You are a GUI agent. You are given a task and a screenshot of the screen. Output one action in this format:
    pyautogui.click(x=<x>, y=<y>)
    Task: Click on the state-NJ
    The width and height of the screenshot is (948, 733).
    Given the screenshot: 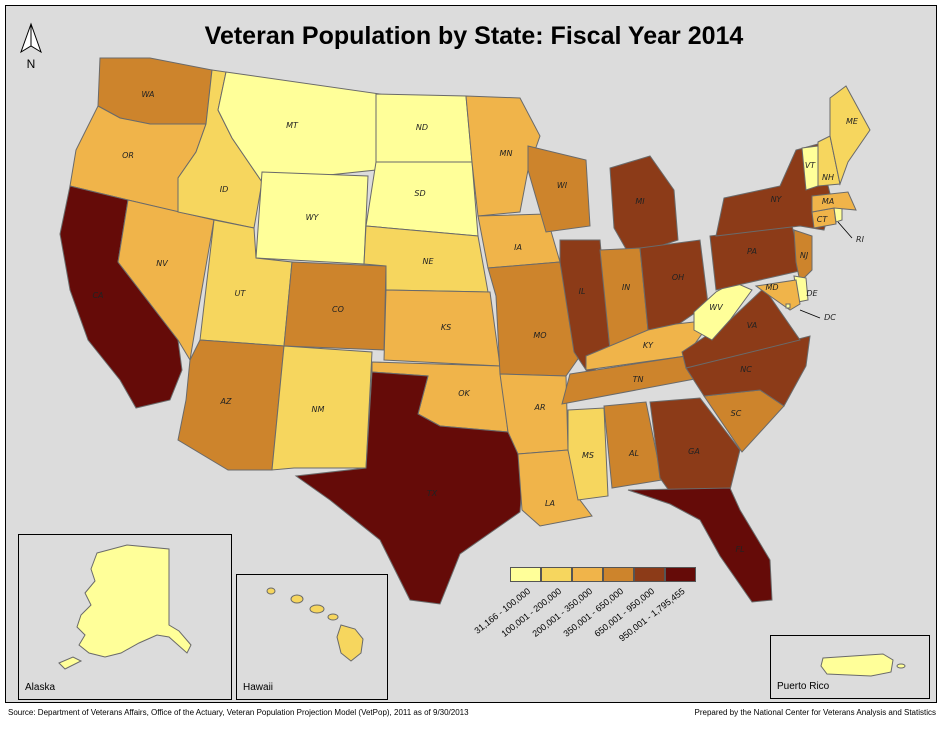 What is the action you would take?
    pyautogui.click(x=803, y=256)
    